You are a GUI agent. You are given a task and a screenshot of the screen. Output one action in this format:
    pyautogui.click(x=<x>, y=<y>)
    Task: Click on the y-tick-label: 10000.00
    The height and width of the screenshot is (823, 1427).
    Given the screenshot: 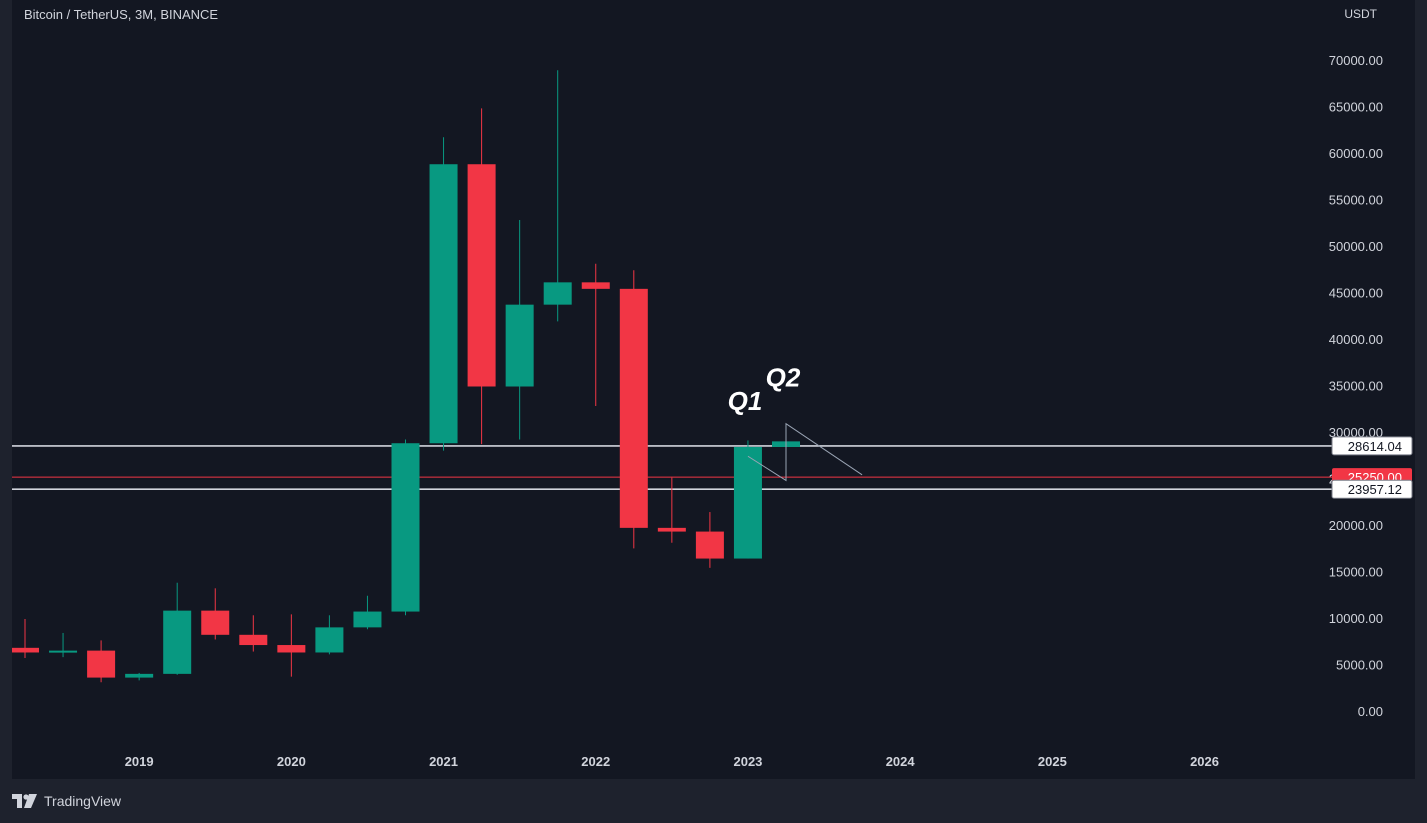 What is the action you would take?
    pyautogui.click(x=1356, y=618)
    